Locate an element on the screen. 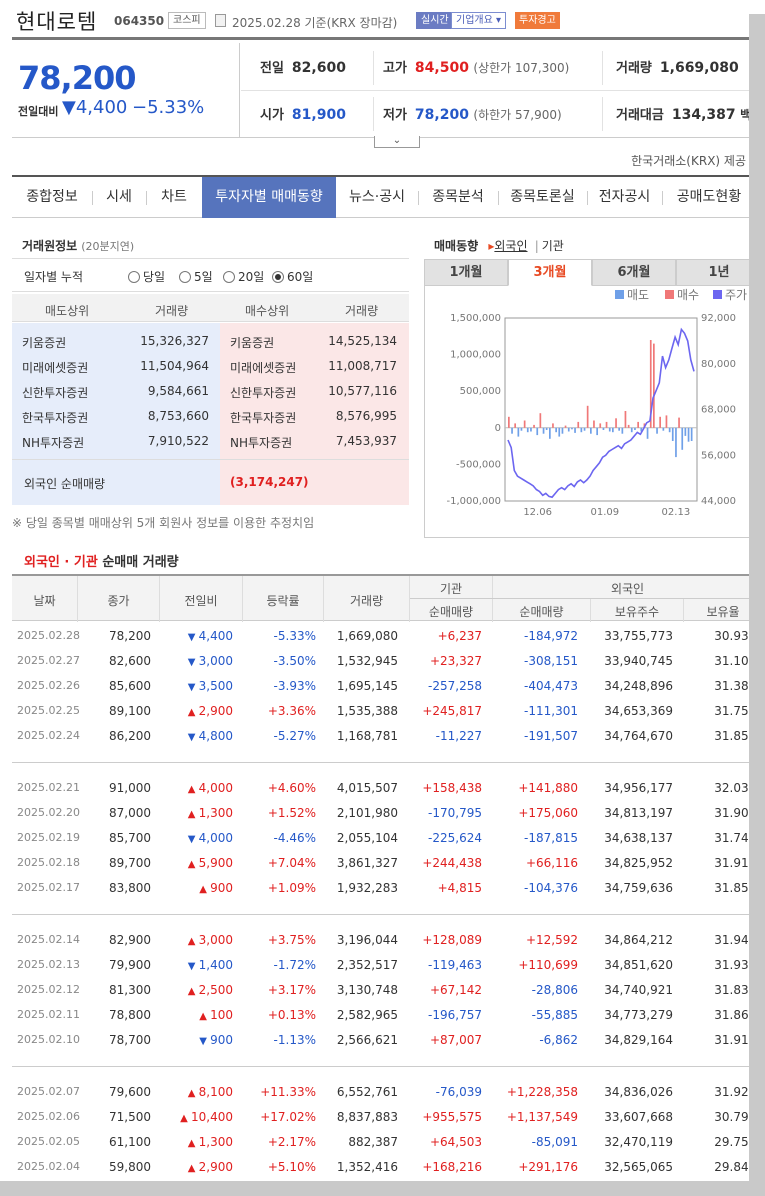 This screenshot has width=765, height=1196. row-ratio: 31.92% is located at coordinates (737, 1092).